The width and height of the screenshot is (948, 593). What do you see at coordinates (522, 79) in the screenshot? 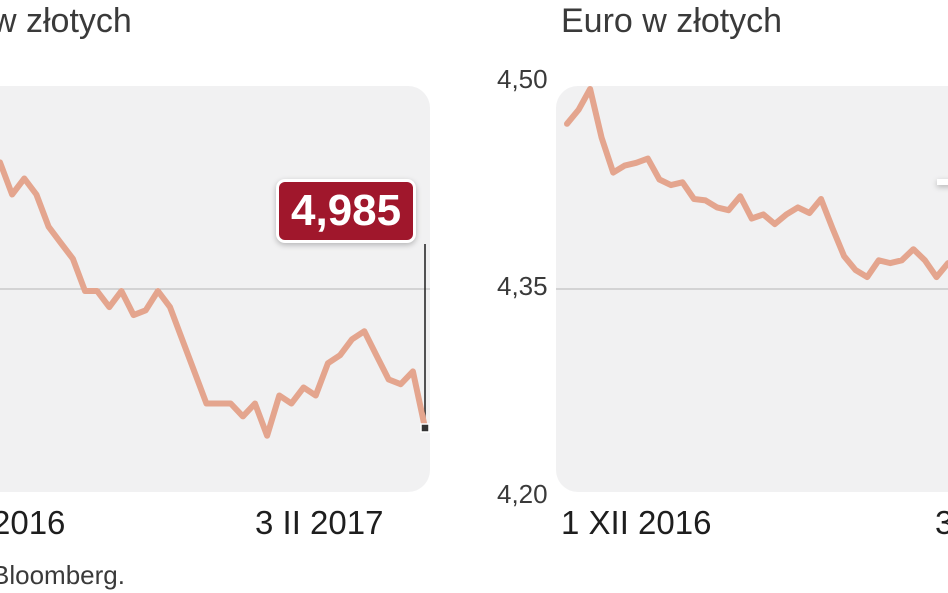
I see `right-ytick-label: 4,50` at bounding box center [522, 79].